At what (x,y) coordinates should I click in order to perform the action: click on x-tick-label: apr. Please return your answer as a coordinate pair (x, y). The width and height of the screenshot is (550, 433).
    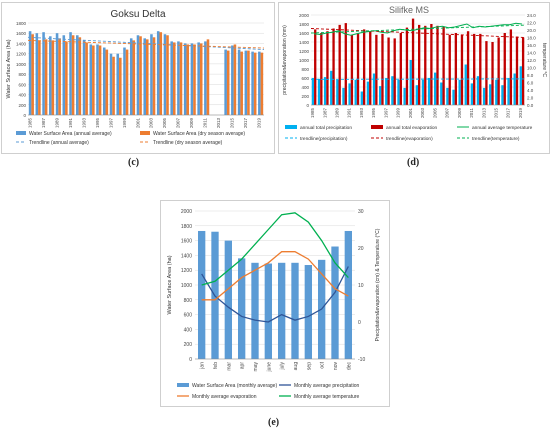
    Looking at the image, I should click on (243, 366).